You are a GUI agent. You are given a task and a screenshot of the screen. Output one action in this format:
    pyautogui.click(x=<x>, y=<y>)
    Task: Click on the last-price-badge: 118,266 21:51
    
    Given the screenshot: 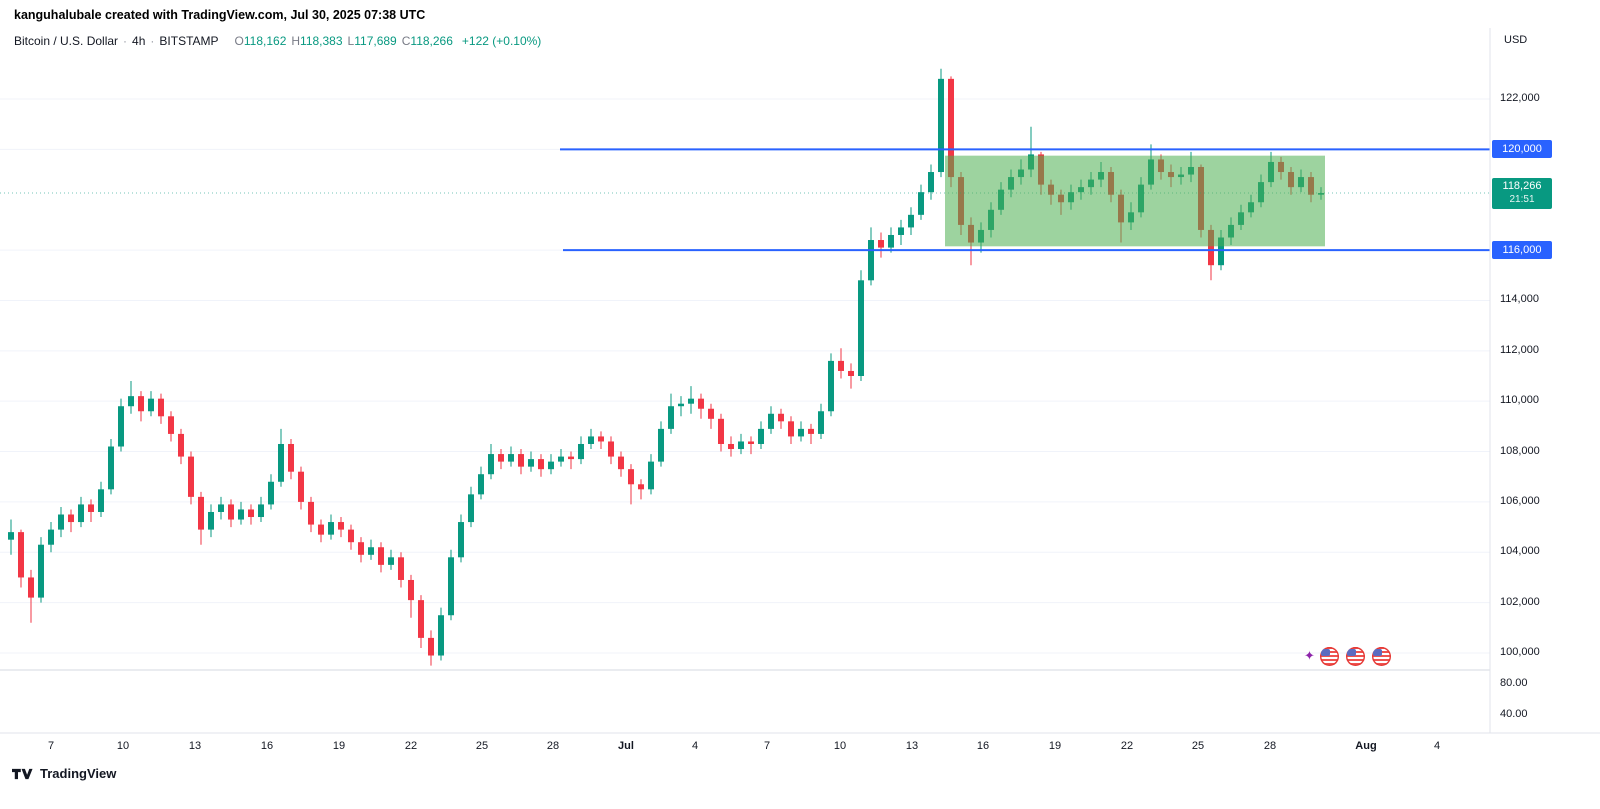 What is the action you would take?
    pyautogui.click(x=1522, y=194)
    